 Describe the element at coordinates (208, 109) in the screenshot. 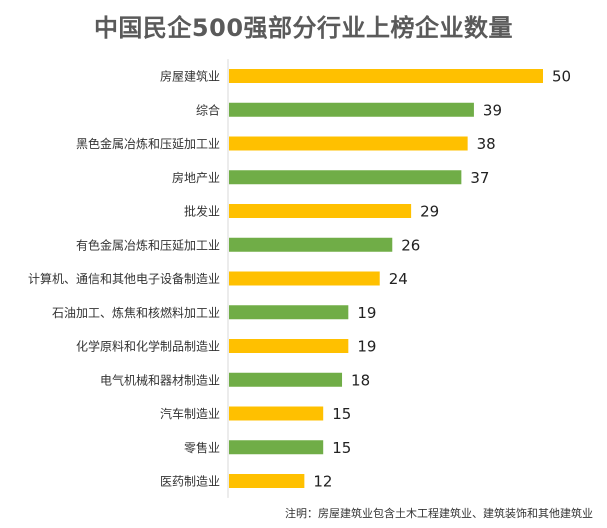

I see `category-label: 综合` at that location.